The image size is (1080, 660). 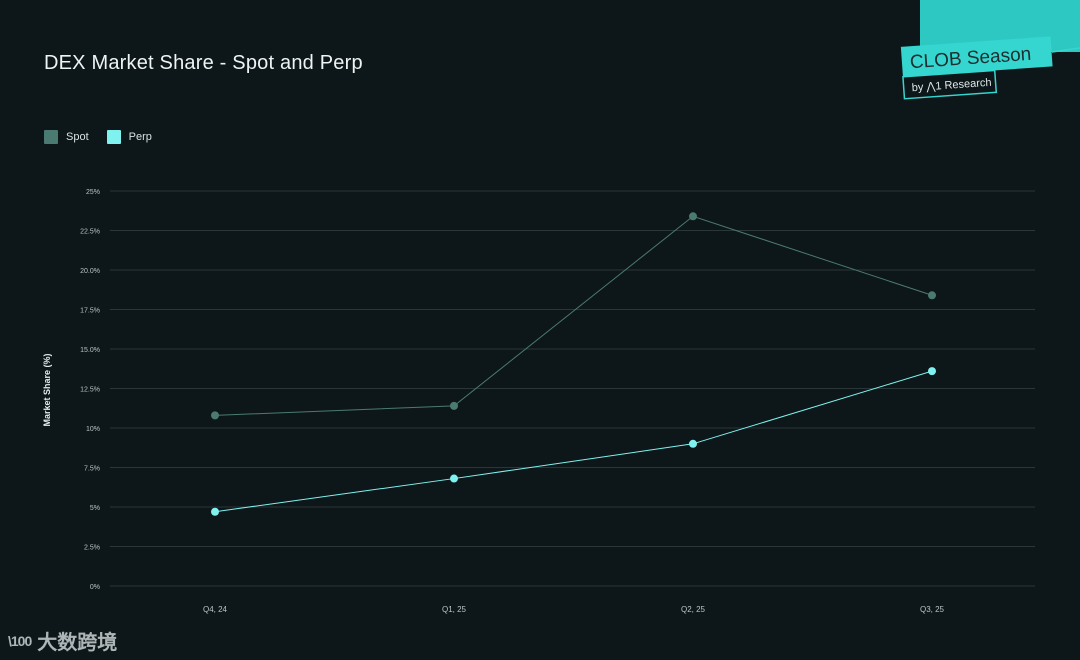 I want to click on chart-title: DEX Market Share - Spot and Perp, so click(x=203, y=63).